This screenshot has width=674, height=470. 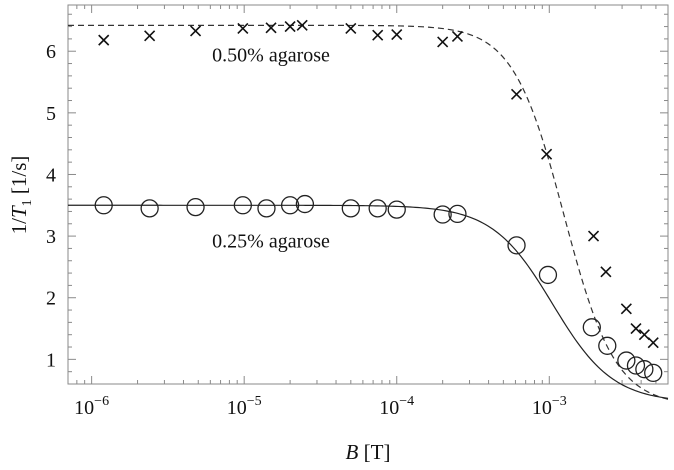 What do you see at coordinates (51, 175) in the screenshot?
I see `y-tick-label: 4` at bounding box center [51, 175].